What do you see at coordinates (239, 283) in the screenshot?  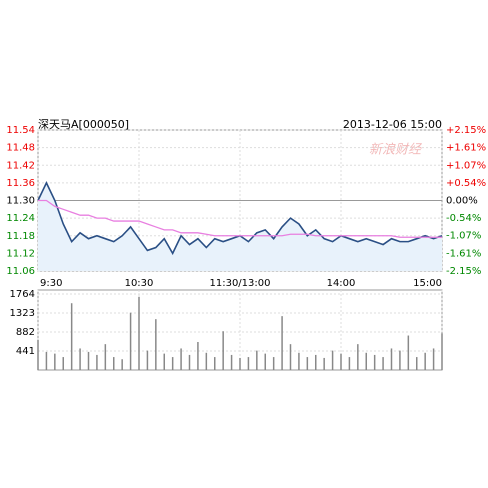 I see `x-tick-label: 11:30/13:00` at bounding box center [239, 283].